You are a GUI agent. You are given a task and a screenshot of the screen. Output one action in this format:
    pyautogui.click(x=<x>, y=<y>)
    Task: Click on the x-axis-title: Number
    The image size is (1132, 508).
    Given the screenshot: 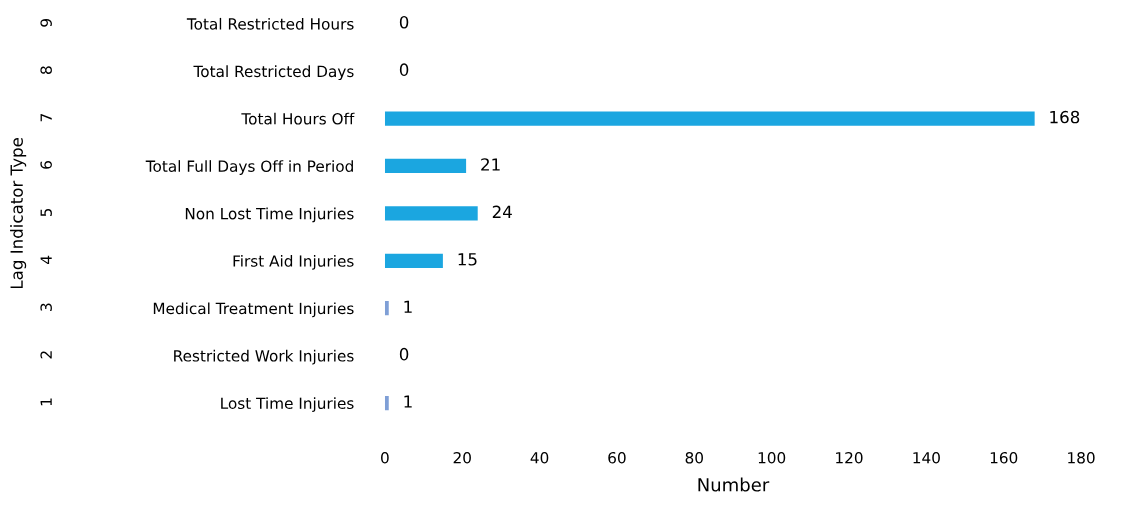 What is the action you would take?
    pyautogui.click(x=734, y=484)
    